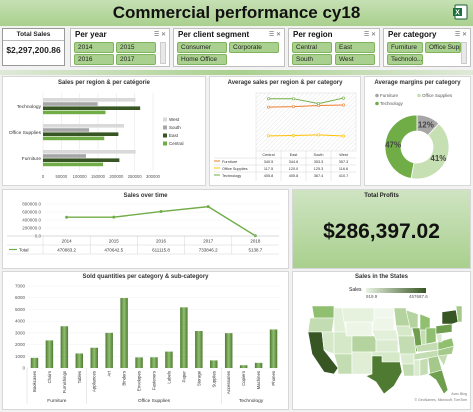 This screenshot has width=473, height=412. What do you see at coordinates (319, 162) in the screenshot?
I see `table-cell: 353.3` at bounding box center [319, 162].